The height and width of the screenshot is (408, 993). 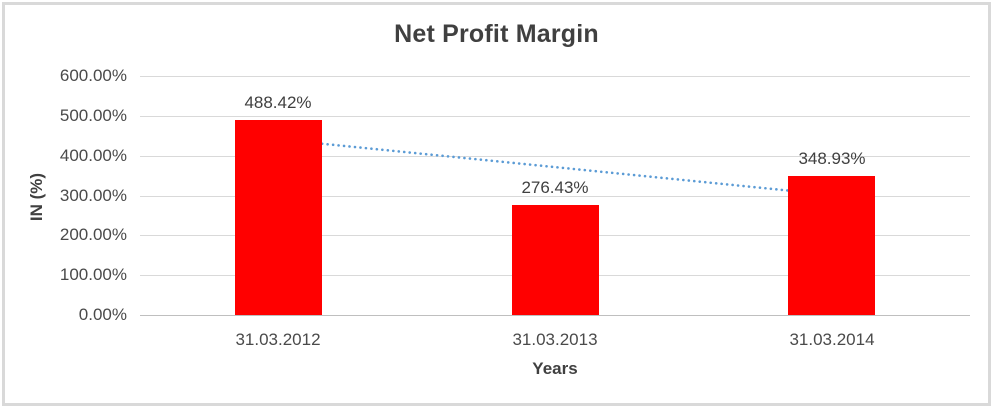 What do you see at coordinates (555, 339) in the screenshot?
I see `x-tick-label: 31.03.2013` at bounding box center [555, 339].